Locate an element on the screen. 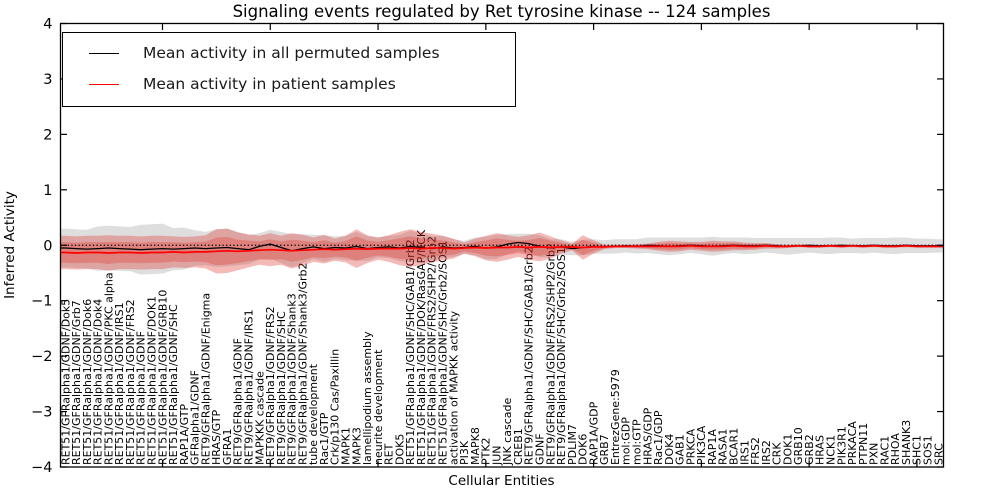 The image size is (1000, 500). legend-item-permuted: Mean activity in all permuted samples is located at coordinates (296, 53).